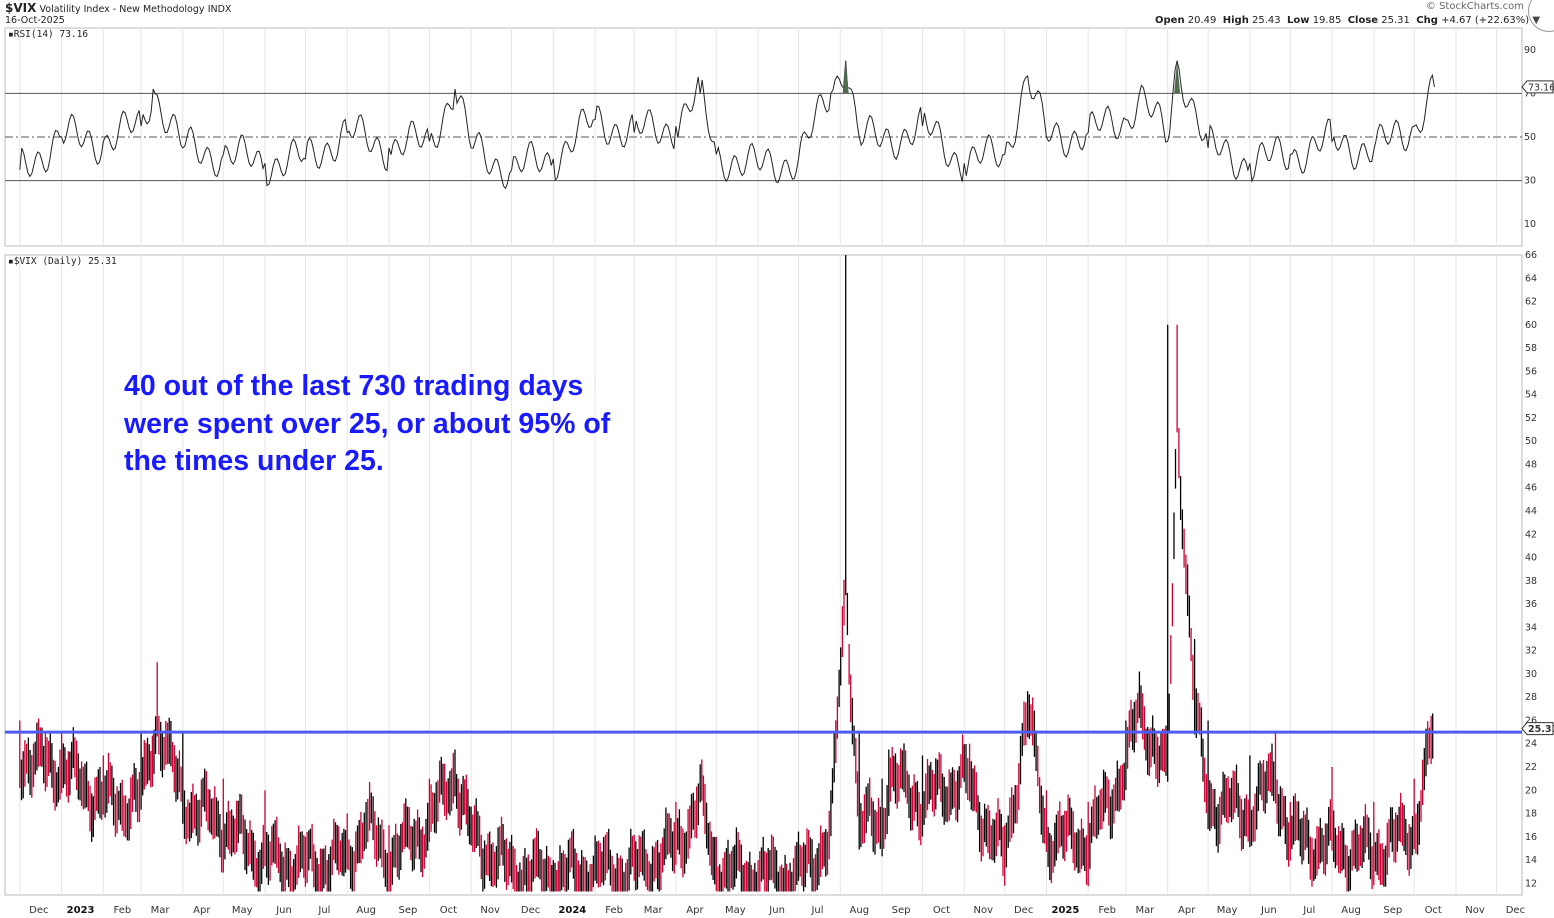  What do you see at coordinates (254, 461) in the screenshot?
I see `annotation-line-3: the times under 25.` at bounding box center [254, 461].